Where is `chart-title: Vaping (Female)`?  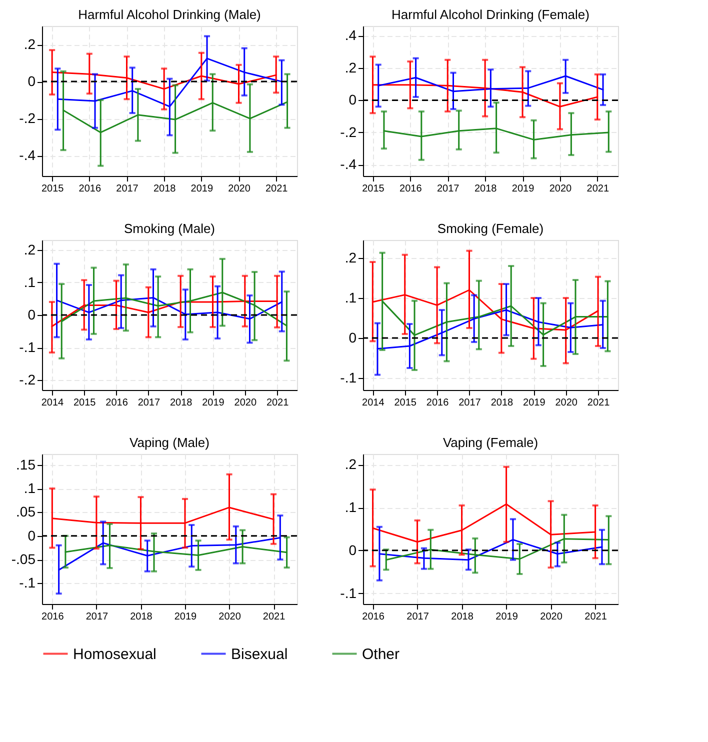 chart-title: Vaping (Female) is located at coordinates (490, 442).